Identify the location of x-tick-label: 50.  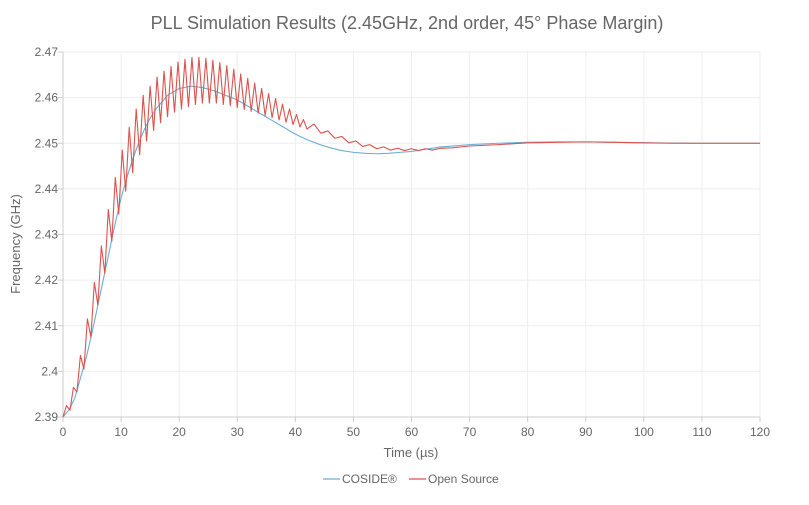
(354, 432).